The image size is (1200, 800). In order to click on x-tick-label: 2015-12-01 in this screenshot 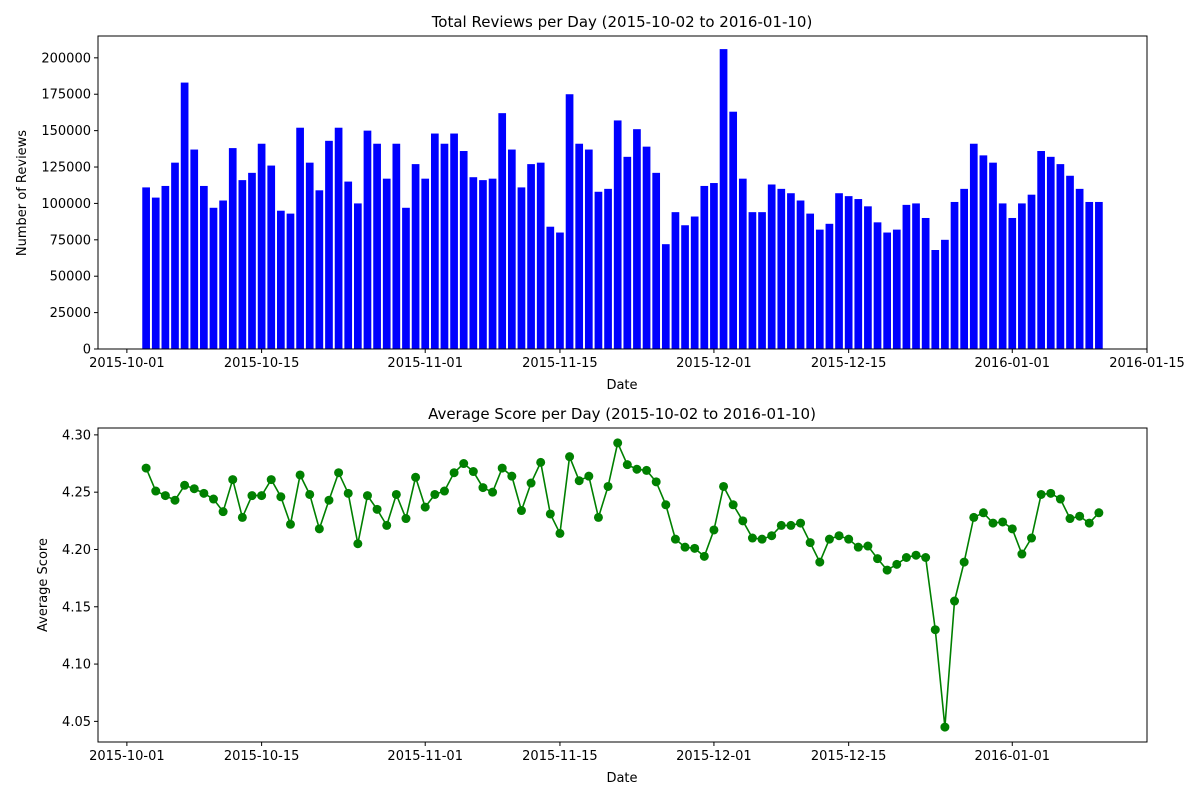, I will do `click(714, 756)`.